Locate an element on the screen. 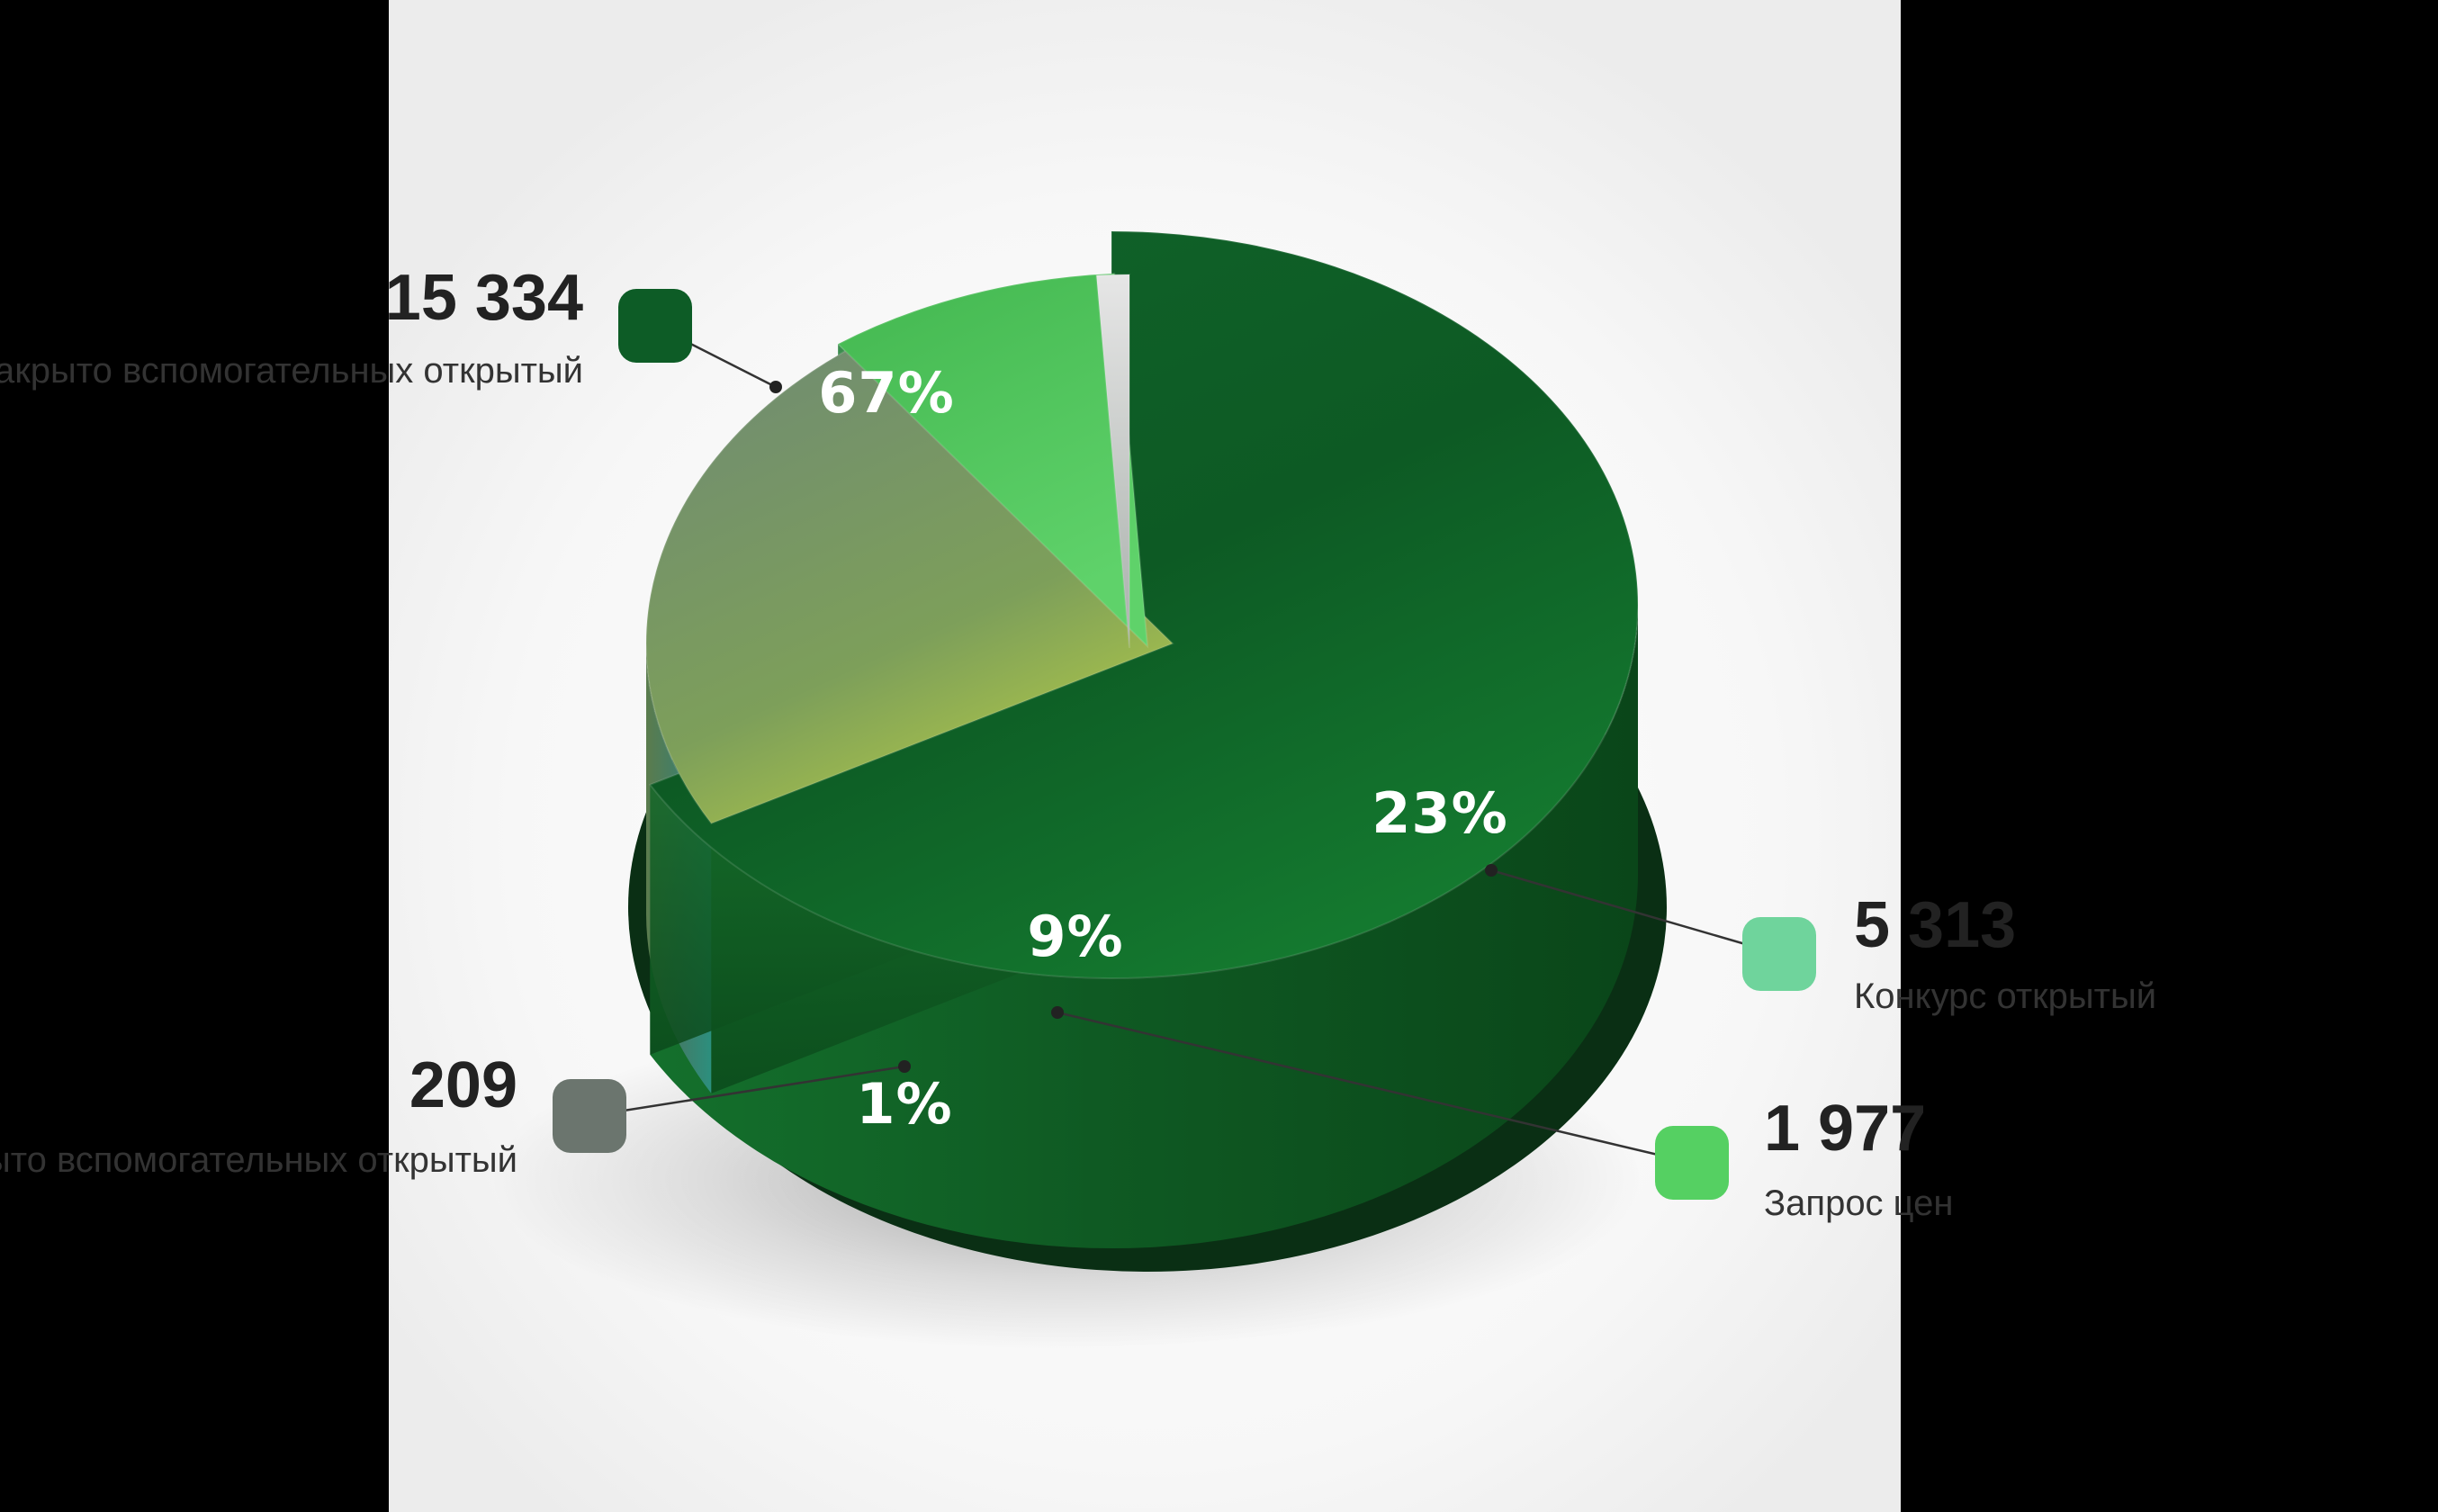 The image size is (2438, 1512). slice-percent-label-2: 9% is located at coordinates (1075, 937).